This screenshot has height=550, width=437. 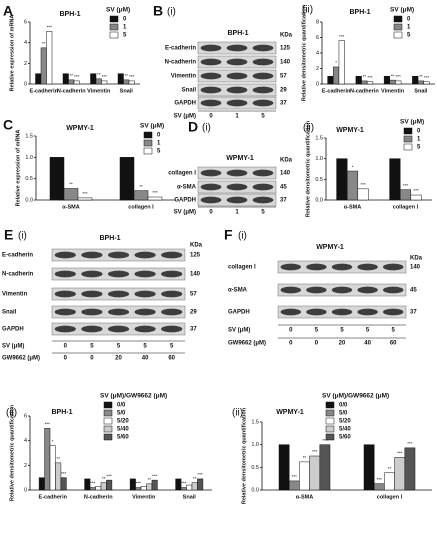 I want to click on x-tick-label: Snail, so click(x=127, y=91).